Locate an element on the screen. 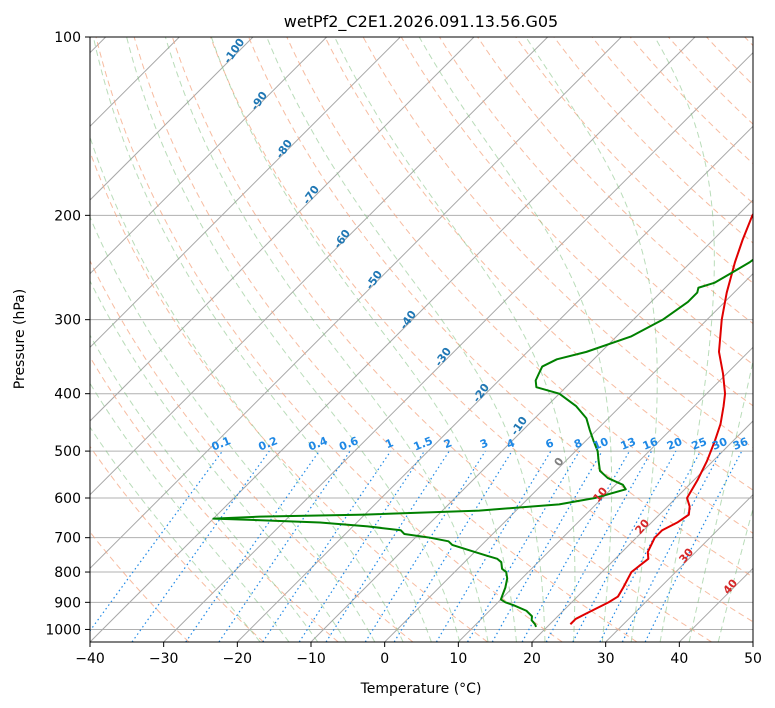  y-tick-label: 900 is located at coordinates (67, 603).